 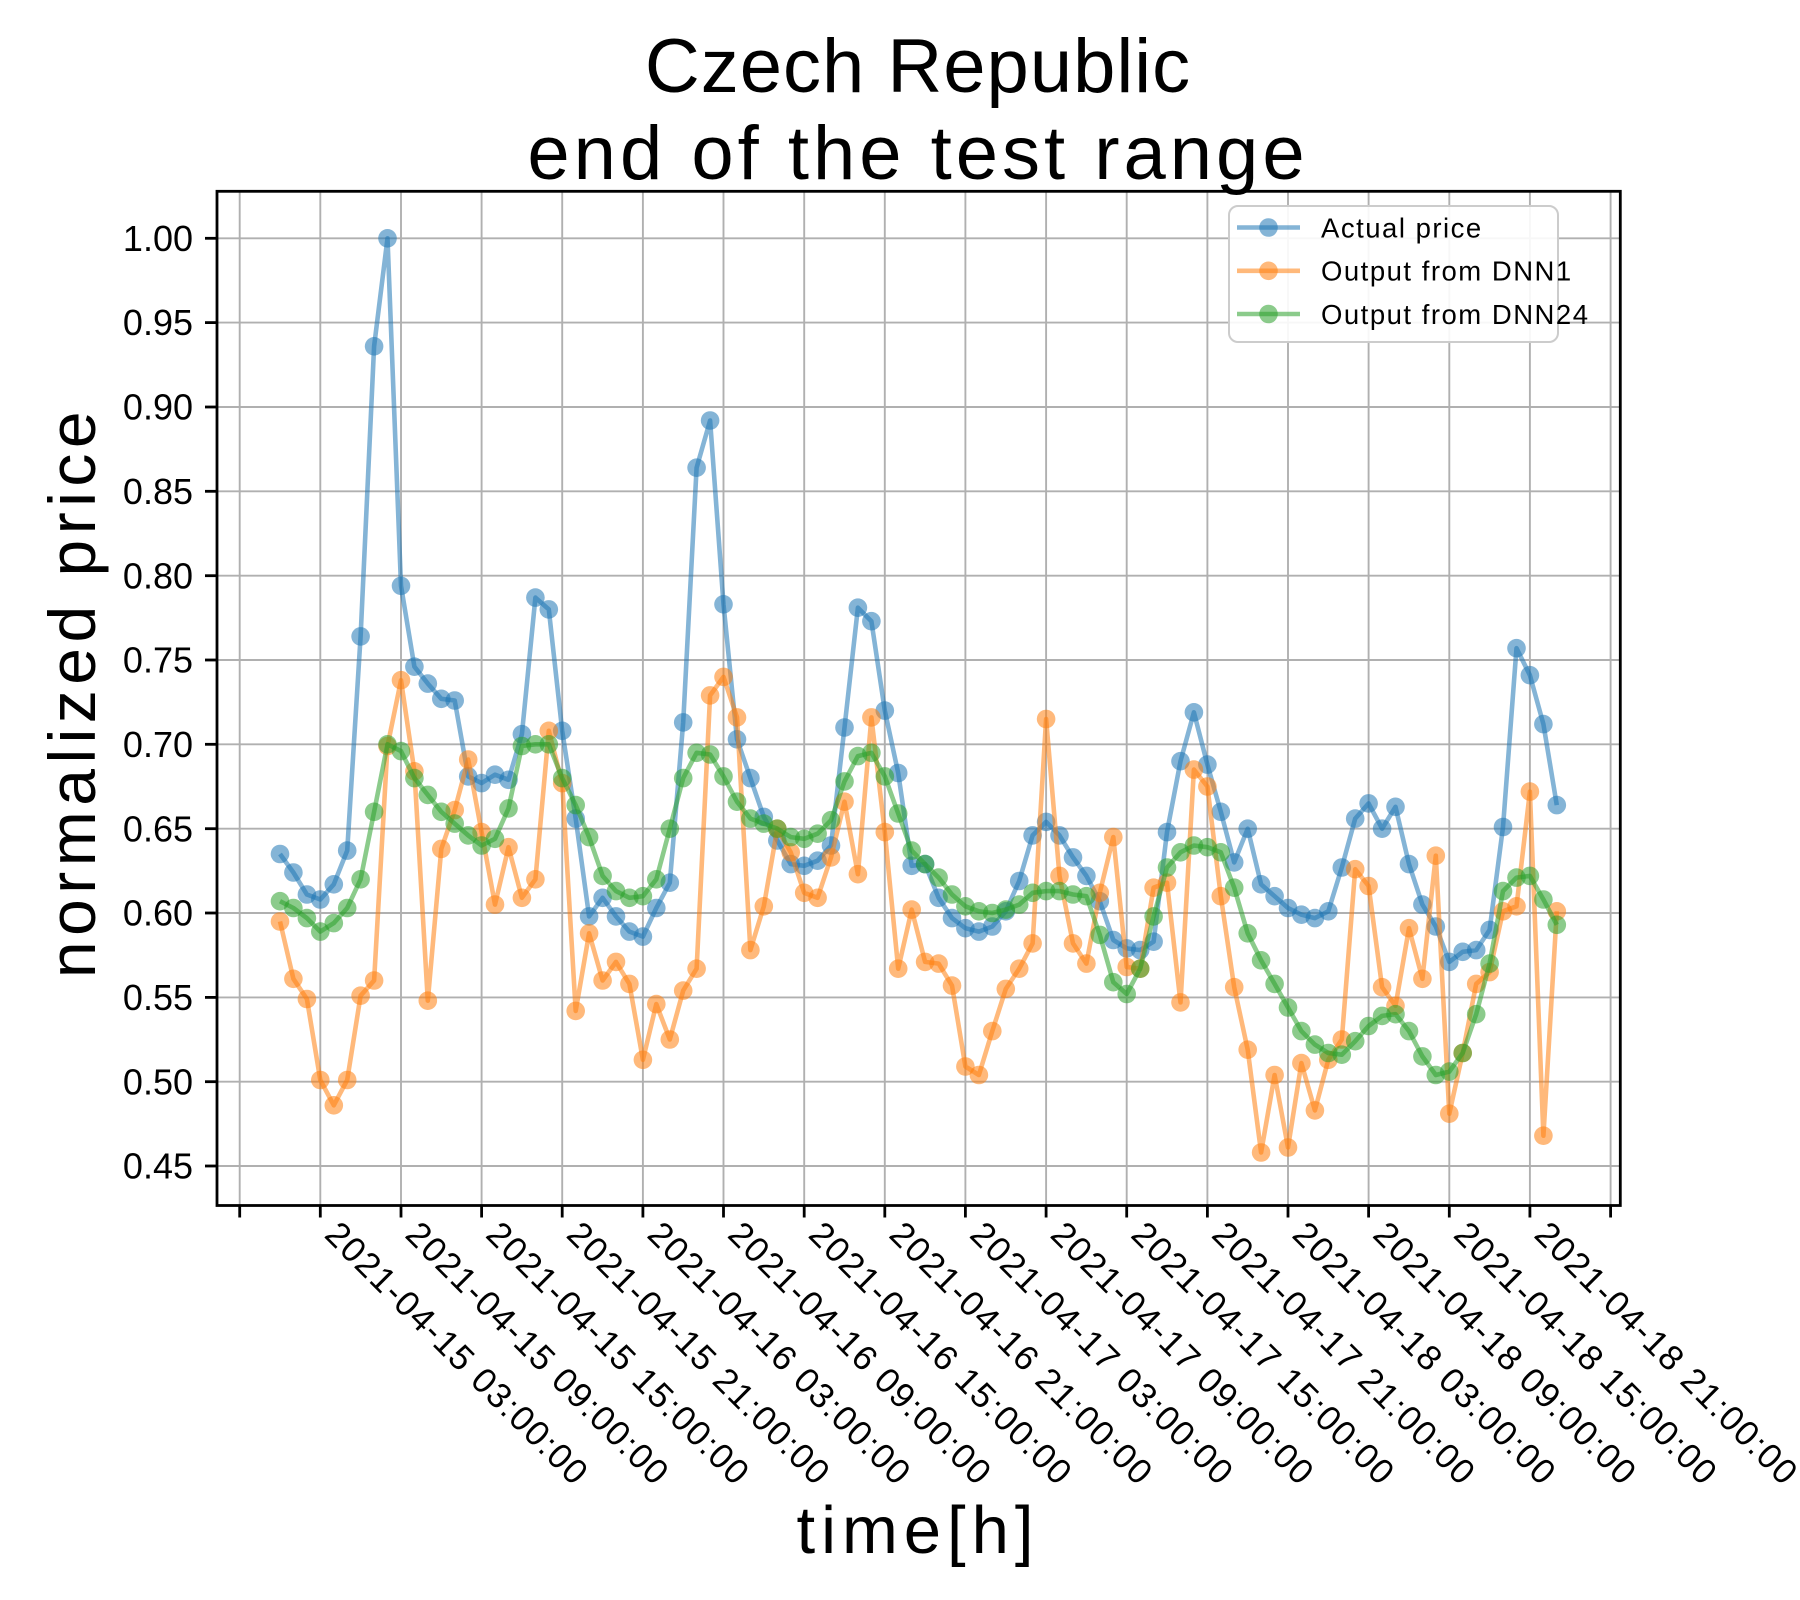 What do you see at coordinates (1447, 271) in the screenshot?
I see `svg-text: Output from DNN1` at bounding box center [1447, 271].